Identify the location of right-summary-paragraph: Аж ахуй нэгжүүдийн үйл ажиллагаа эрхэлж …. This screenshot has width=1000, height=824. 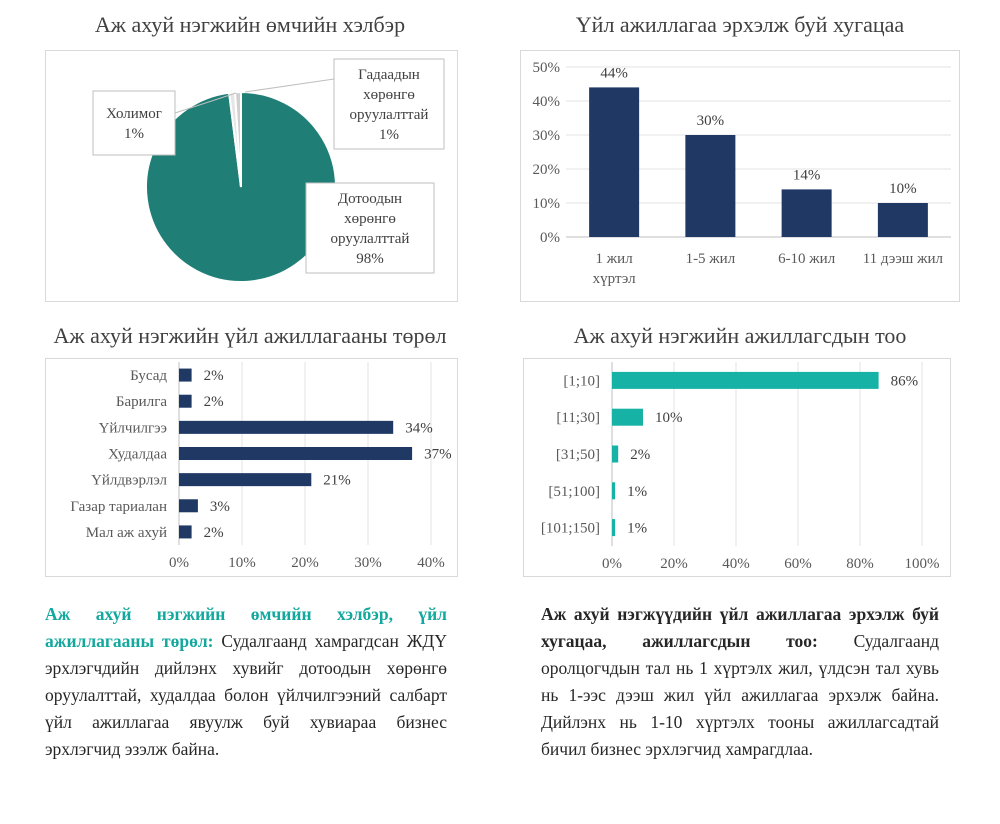
(740, 682).